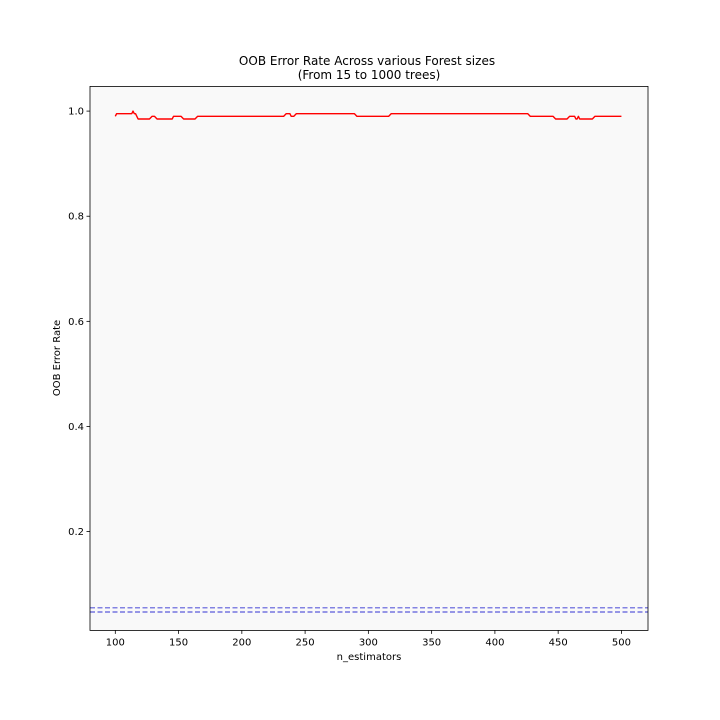 This screenshot has width=720, height=720. Describe the element at coordinates (76, 427) in the screenshot. I see `y-tick-label: 0.4` at that location.